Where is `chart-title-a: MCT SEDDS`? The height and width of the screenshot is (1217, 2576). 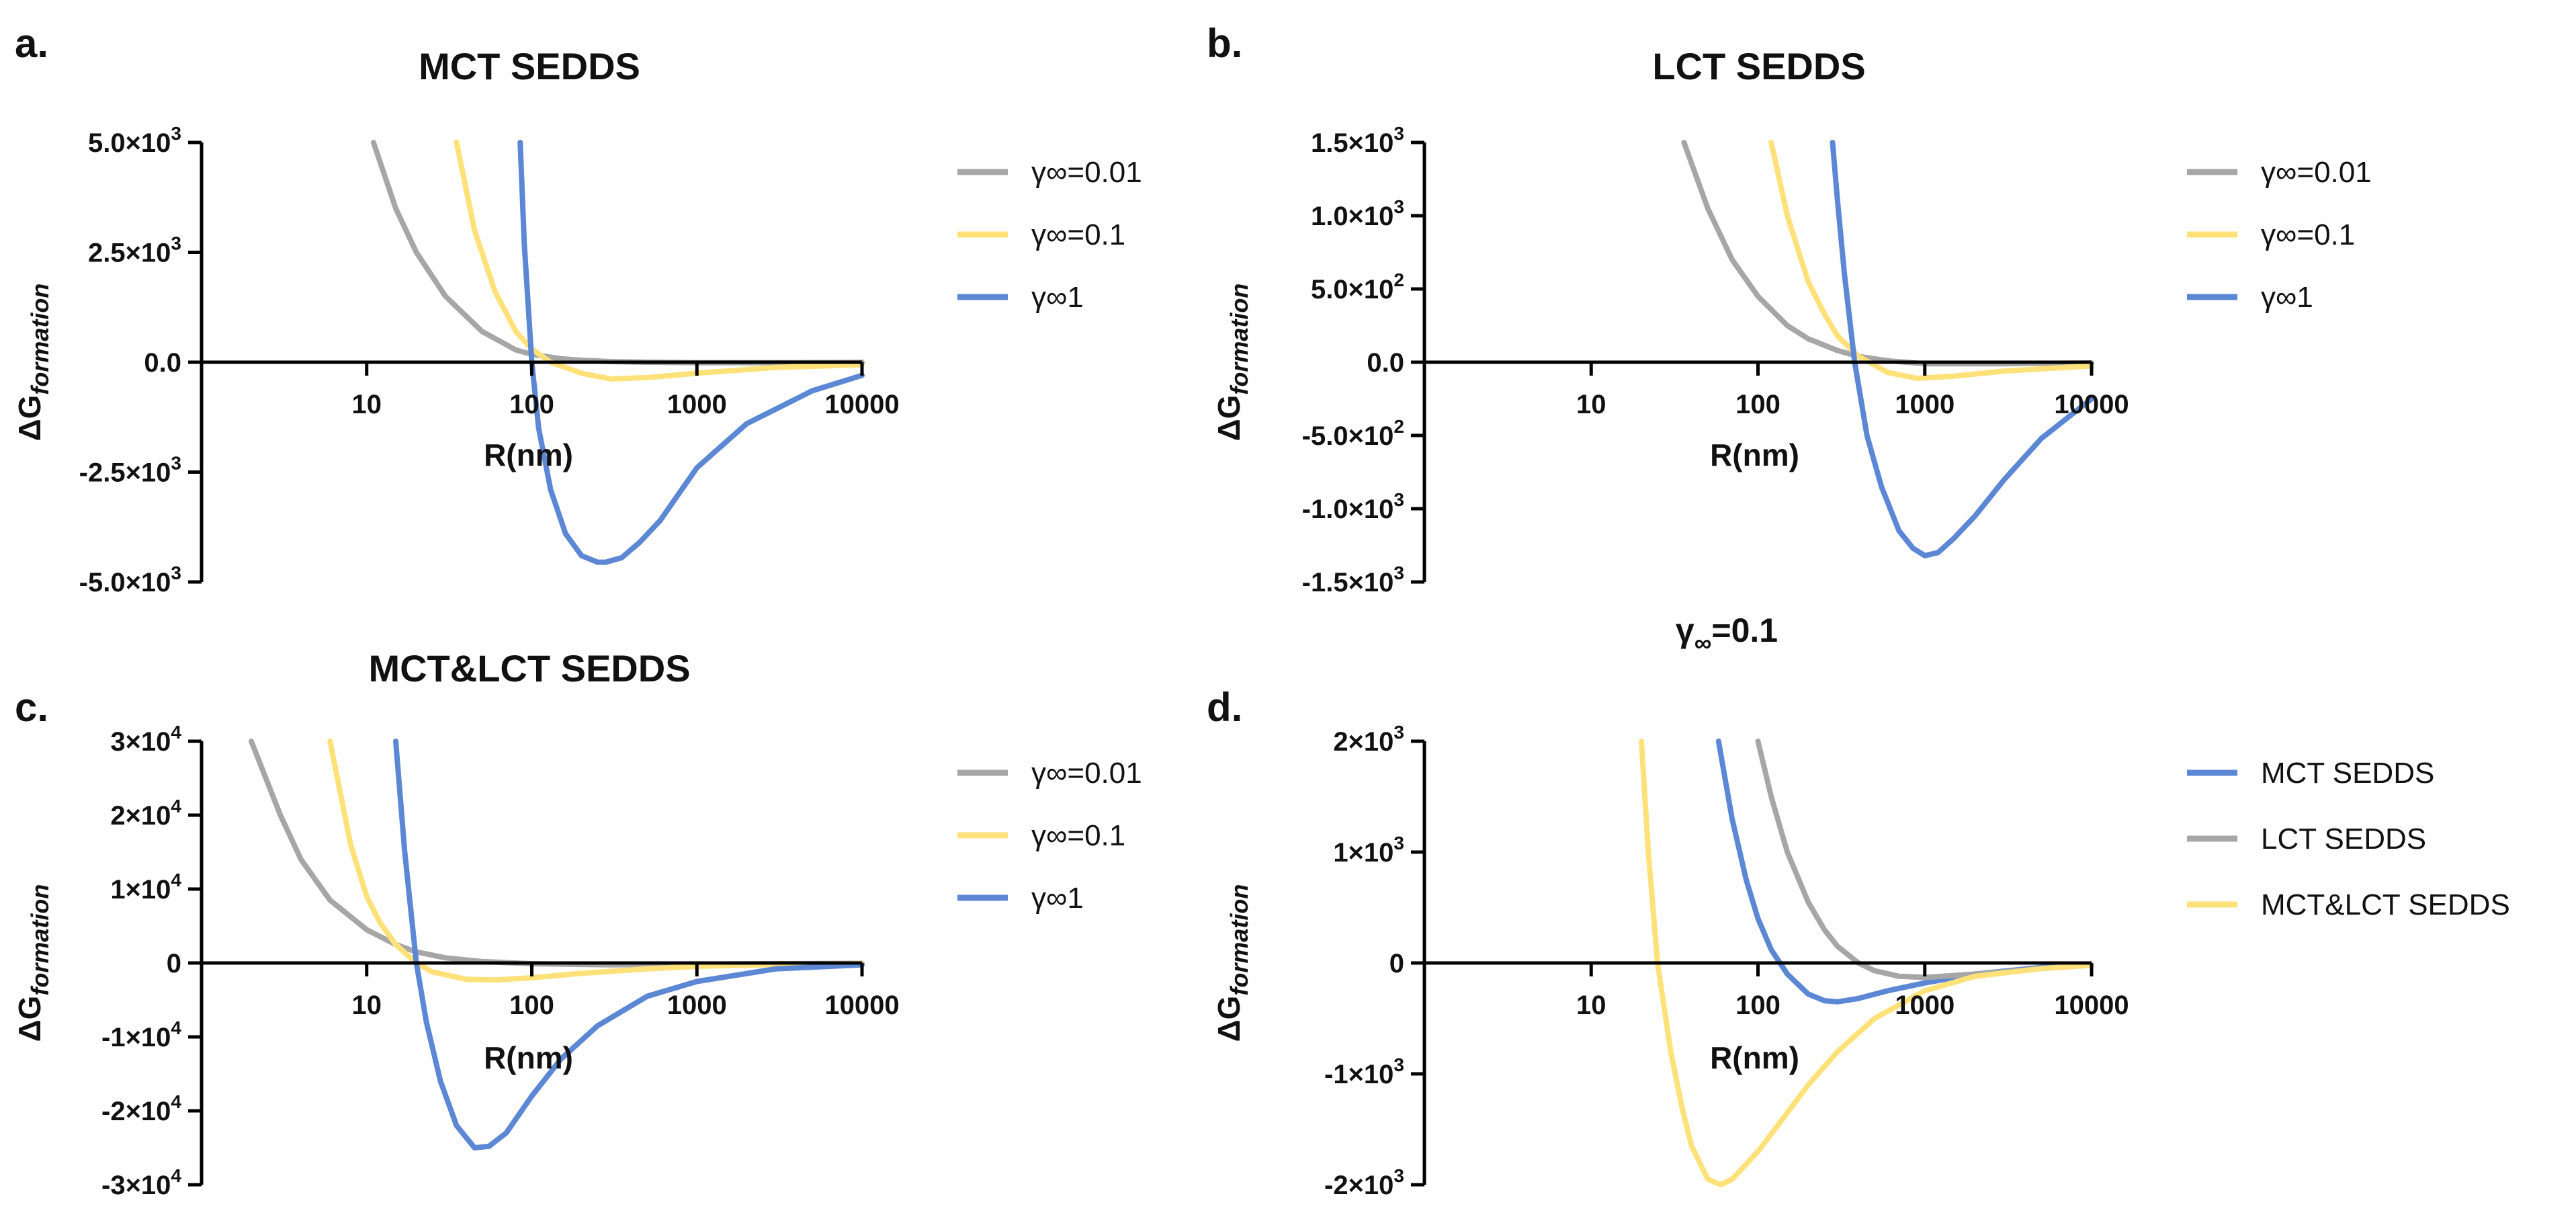 chart-title-a: MCT SEDDS is located at coordinates (529, 66).